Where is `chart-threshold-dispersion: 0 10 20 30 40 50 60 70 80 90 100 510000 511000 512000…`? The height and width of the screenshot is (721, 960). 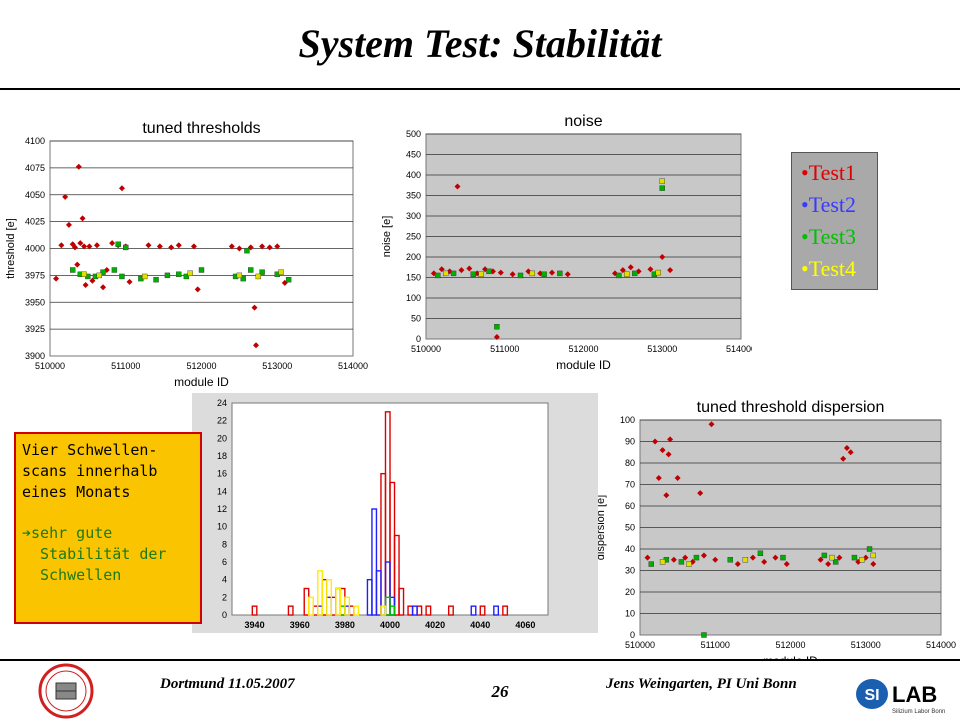
chart-threshold-dispersion: 0 10 20 30 40 50 60 70 80 90 100 510000 511000 512000… is located at coordinates (779, 522).